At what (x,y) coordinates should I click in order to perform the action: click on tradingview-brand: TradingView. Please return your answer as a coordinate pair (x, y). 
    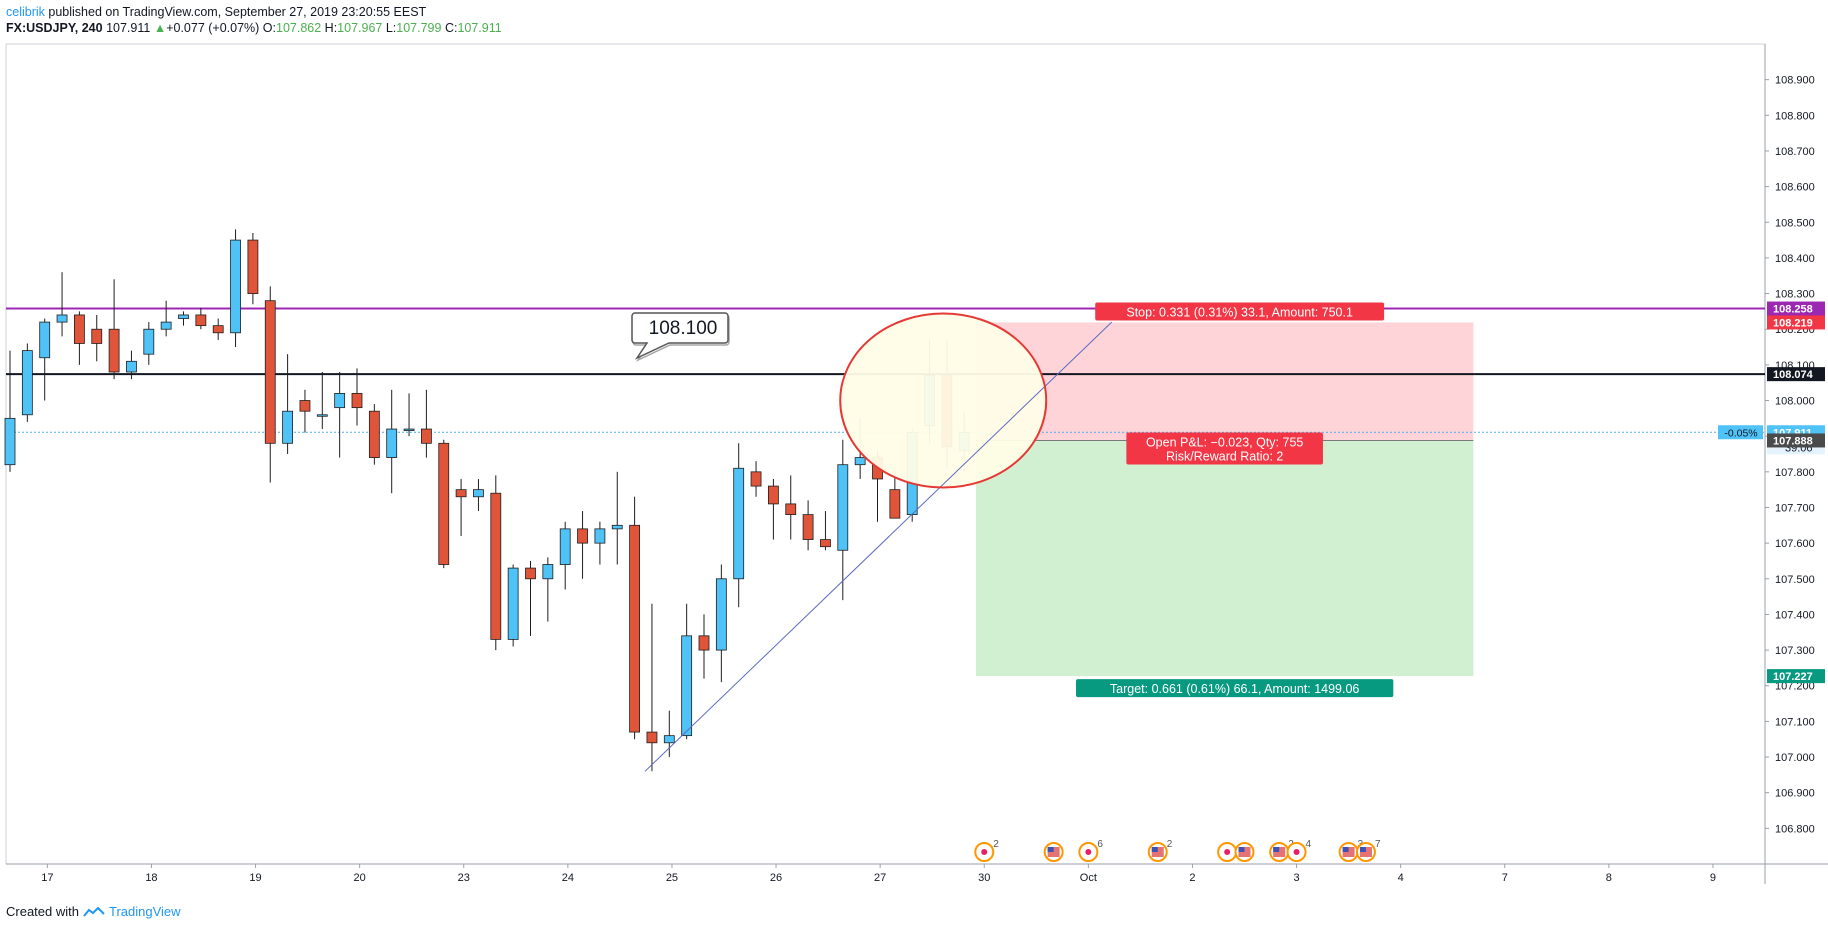
    Looking at the image, I should click on (144, 911).